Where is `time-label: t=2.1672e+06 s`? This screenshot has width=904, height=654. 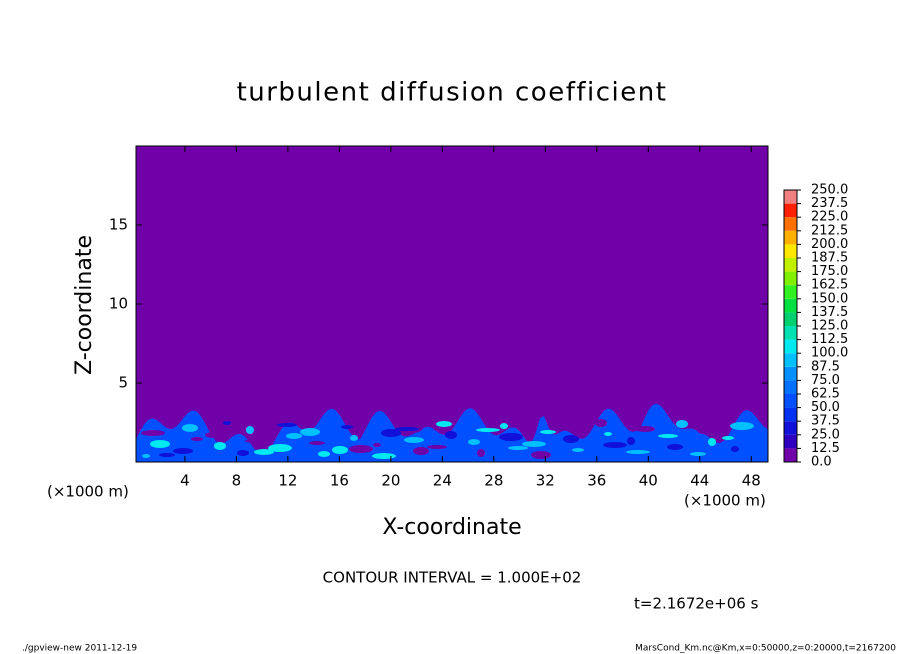
time-label: t=2.1672e+06 s is located at coordinates (696, 604).